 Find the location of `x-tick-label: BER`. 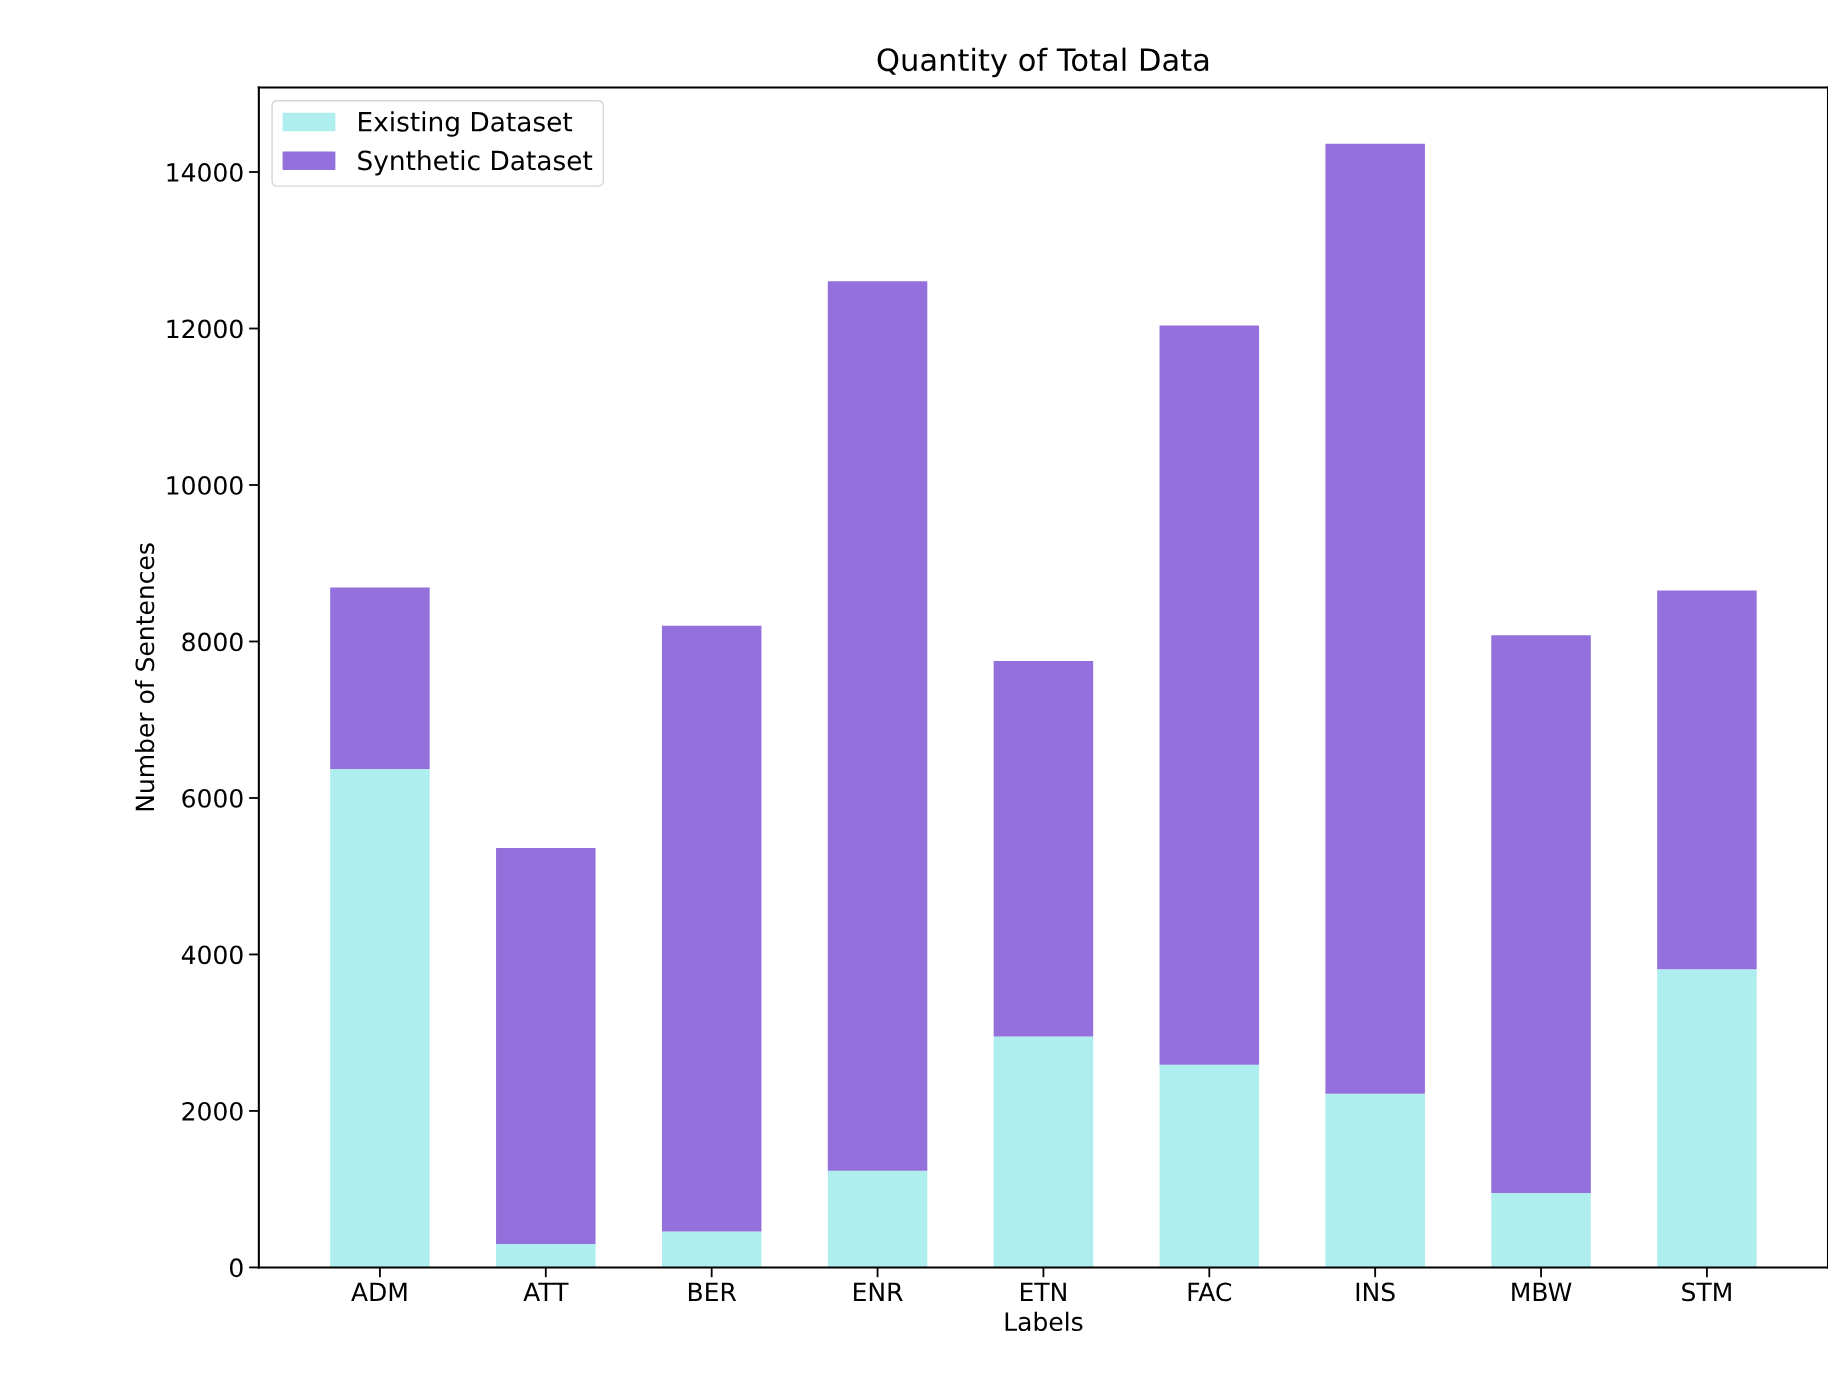

x-tick-label: BER is located at coordinates (712, 1292).